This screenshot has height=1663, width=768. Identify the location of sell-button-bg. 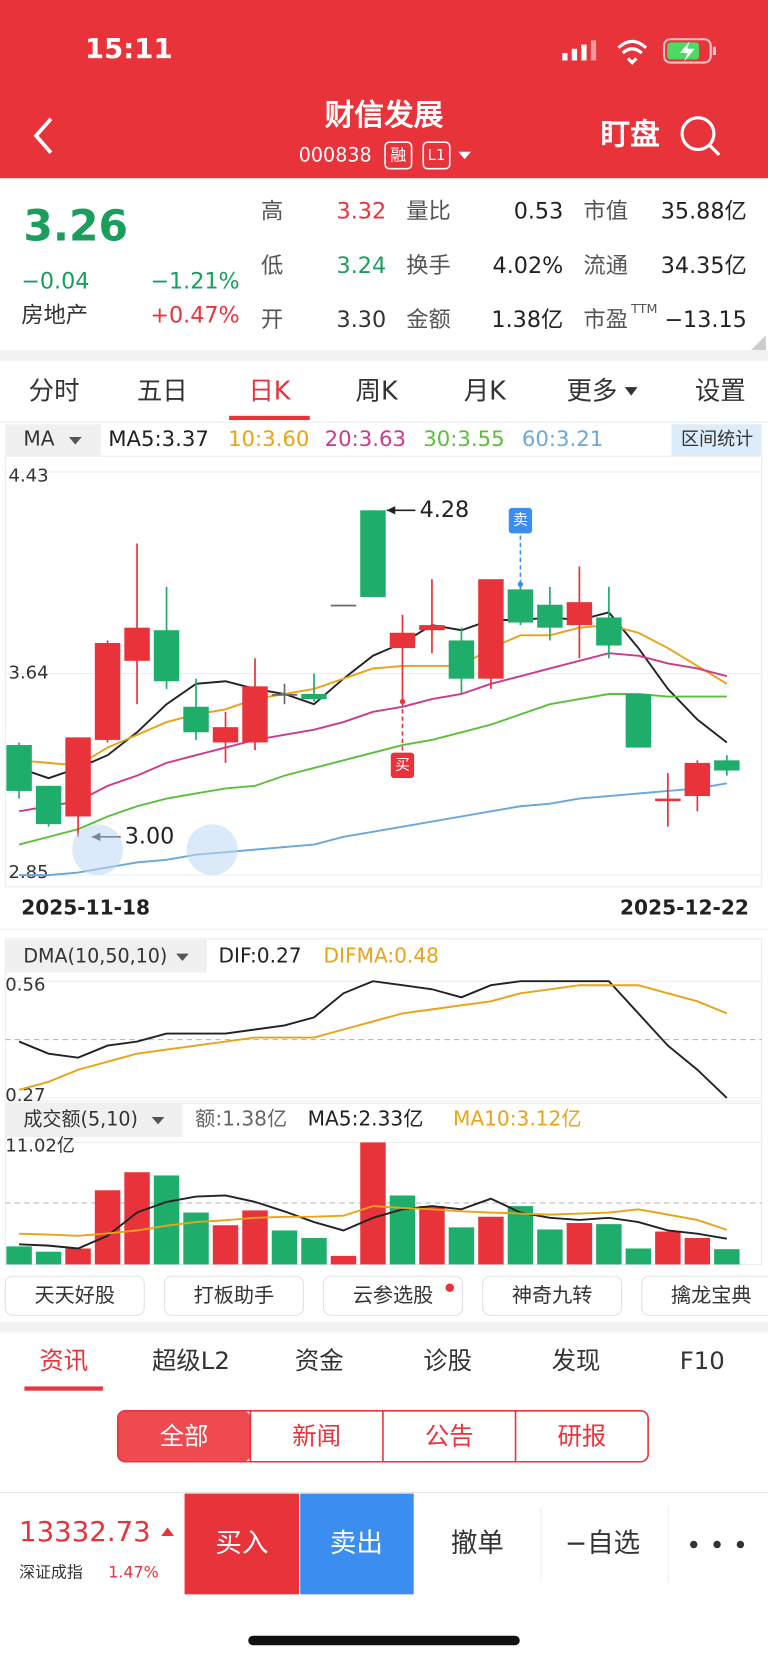
(357, 1544).